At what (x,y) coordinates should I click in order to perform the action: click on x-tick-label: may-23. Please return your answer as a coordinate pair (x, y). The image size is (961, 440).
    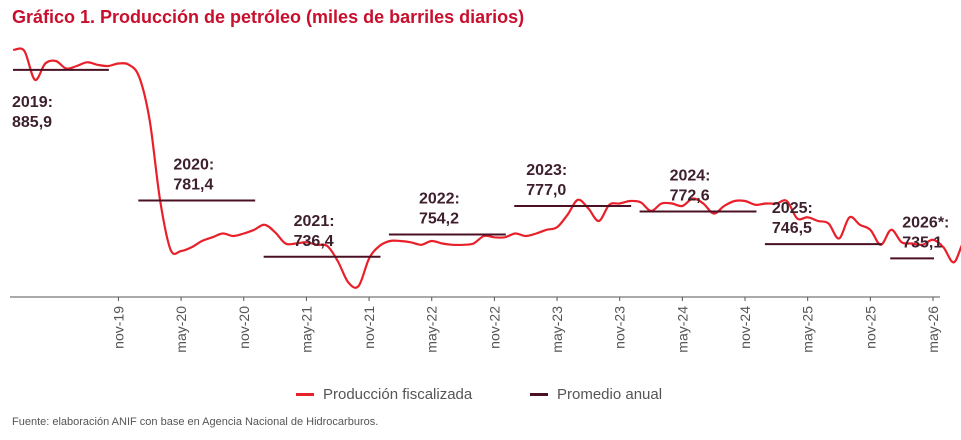
    Looking at the image, I should click on (557, 329).